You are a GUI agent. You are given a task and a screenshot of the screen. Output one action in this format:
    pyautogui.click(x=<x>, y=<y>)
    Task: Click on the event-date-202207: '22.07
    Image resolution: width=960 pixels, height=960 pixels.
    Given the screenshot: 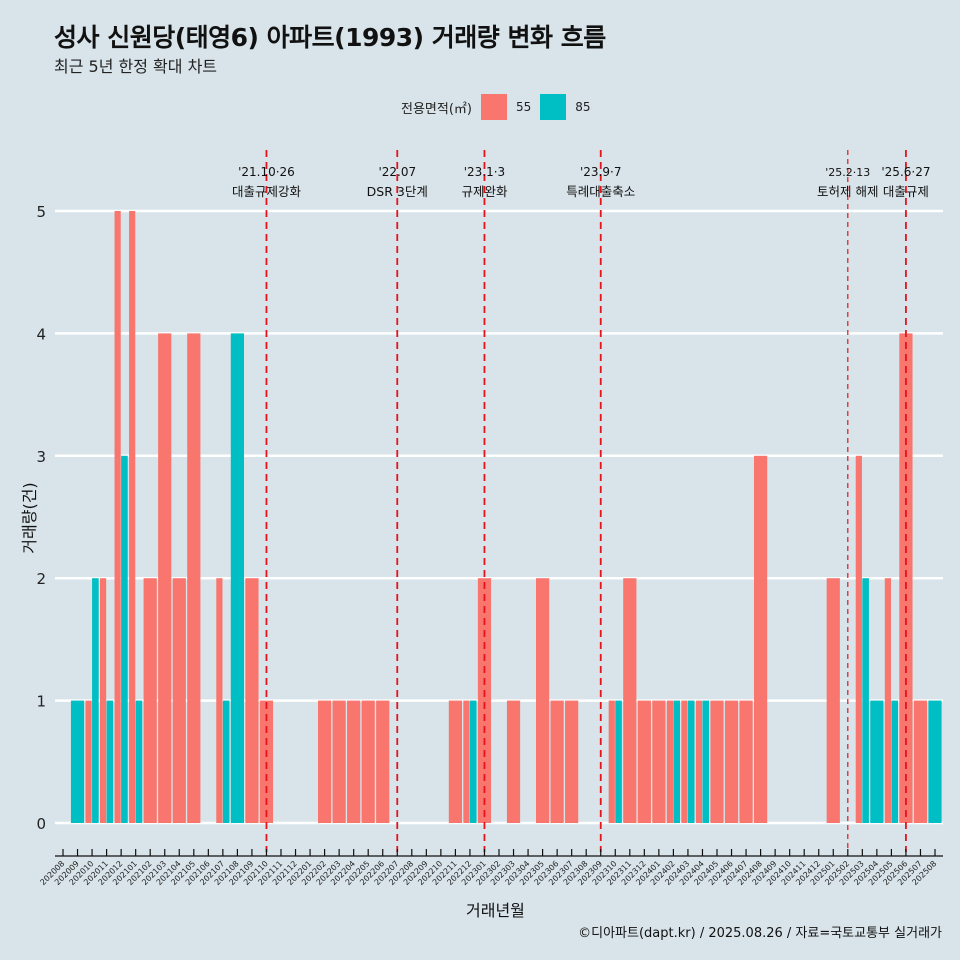 What is the action you would take?
    pyautogui.click(x=397, y=172)
    